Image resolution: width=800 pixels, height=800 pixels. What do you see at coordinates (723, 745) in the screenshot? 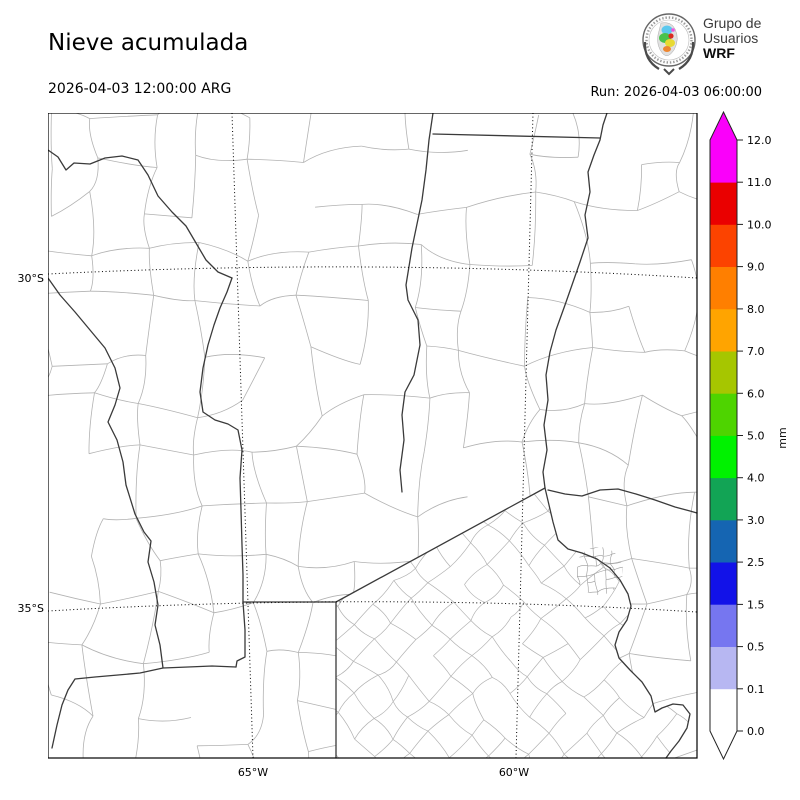
I see `colorbar-under-arrow` at bounding box center [723, 745].